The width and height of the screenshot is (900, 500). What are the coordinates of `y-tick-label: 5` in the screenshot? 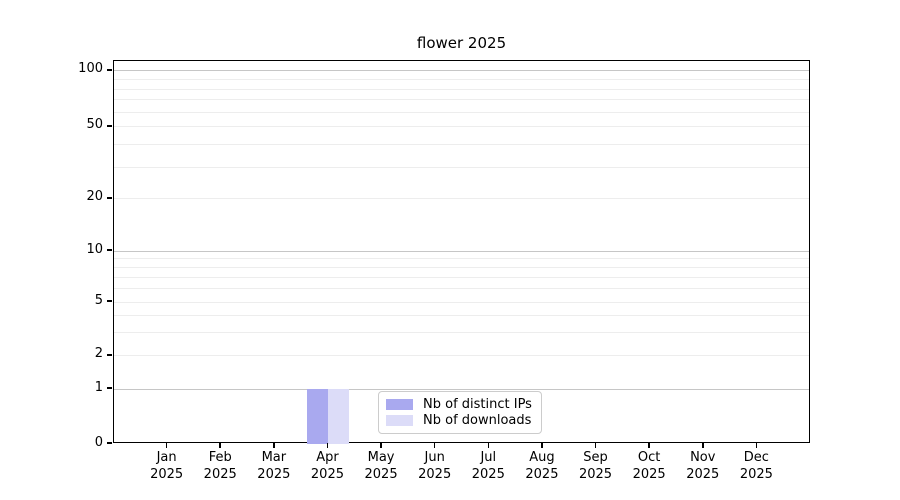 It's located at (98, 300).